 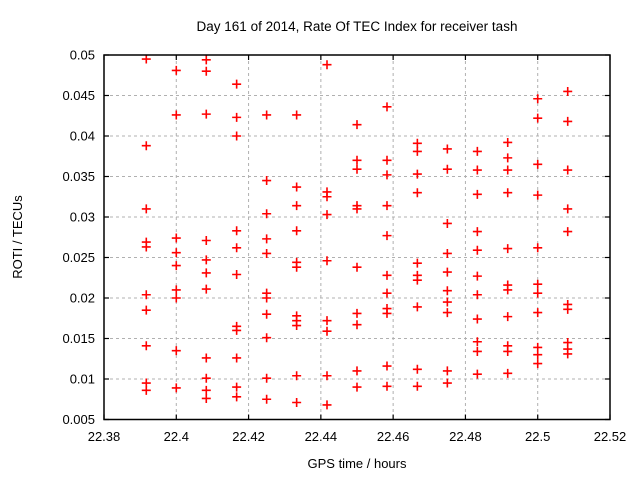 What do you see at coordinates (248, 436) in the screenshot?
I see `x-tick-label: 22.42` at bounding box center [248, 436].